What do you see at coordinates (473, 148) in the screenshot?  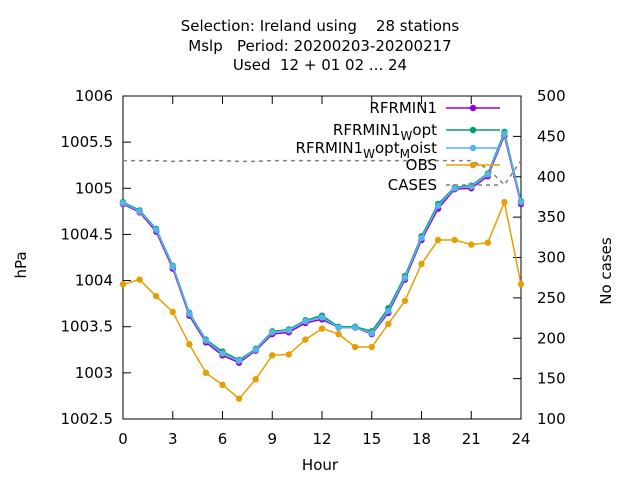 I see `legend-marker-rfrmin1_woptmoist` at bounding box center [473, 148].